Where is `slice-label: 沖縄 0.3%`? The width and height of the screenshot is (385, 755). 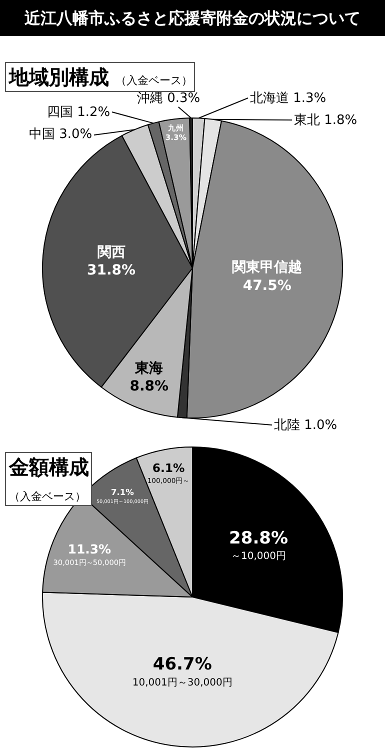
slice-label: 沖縄 0.3% is located at coordinates (168, 98).